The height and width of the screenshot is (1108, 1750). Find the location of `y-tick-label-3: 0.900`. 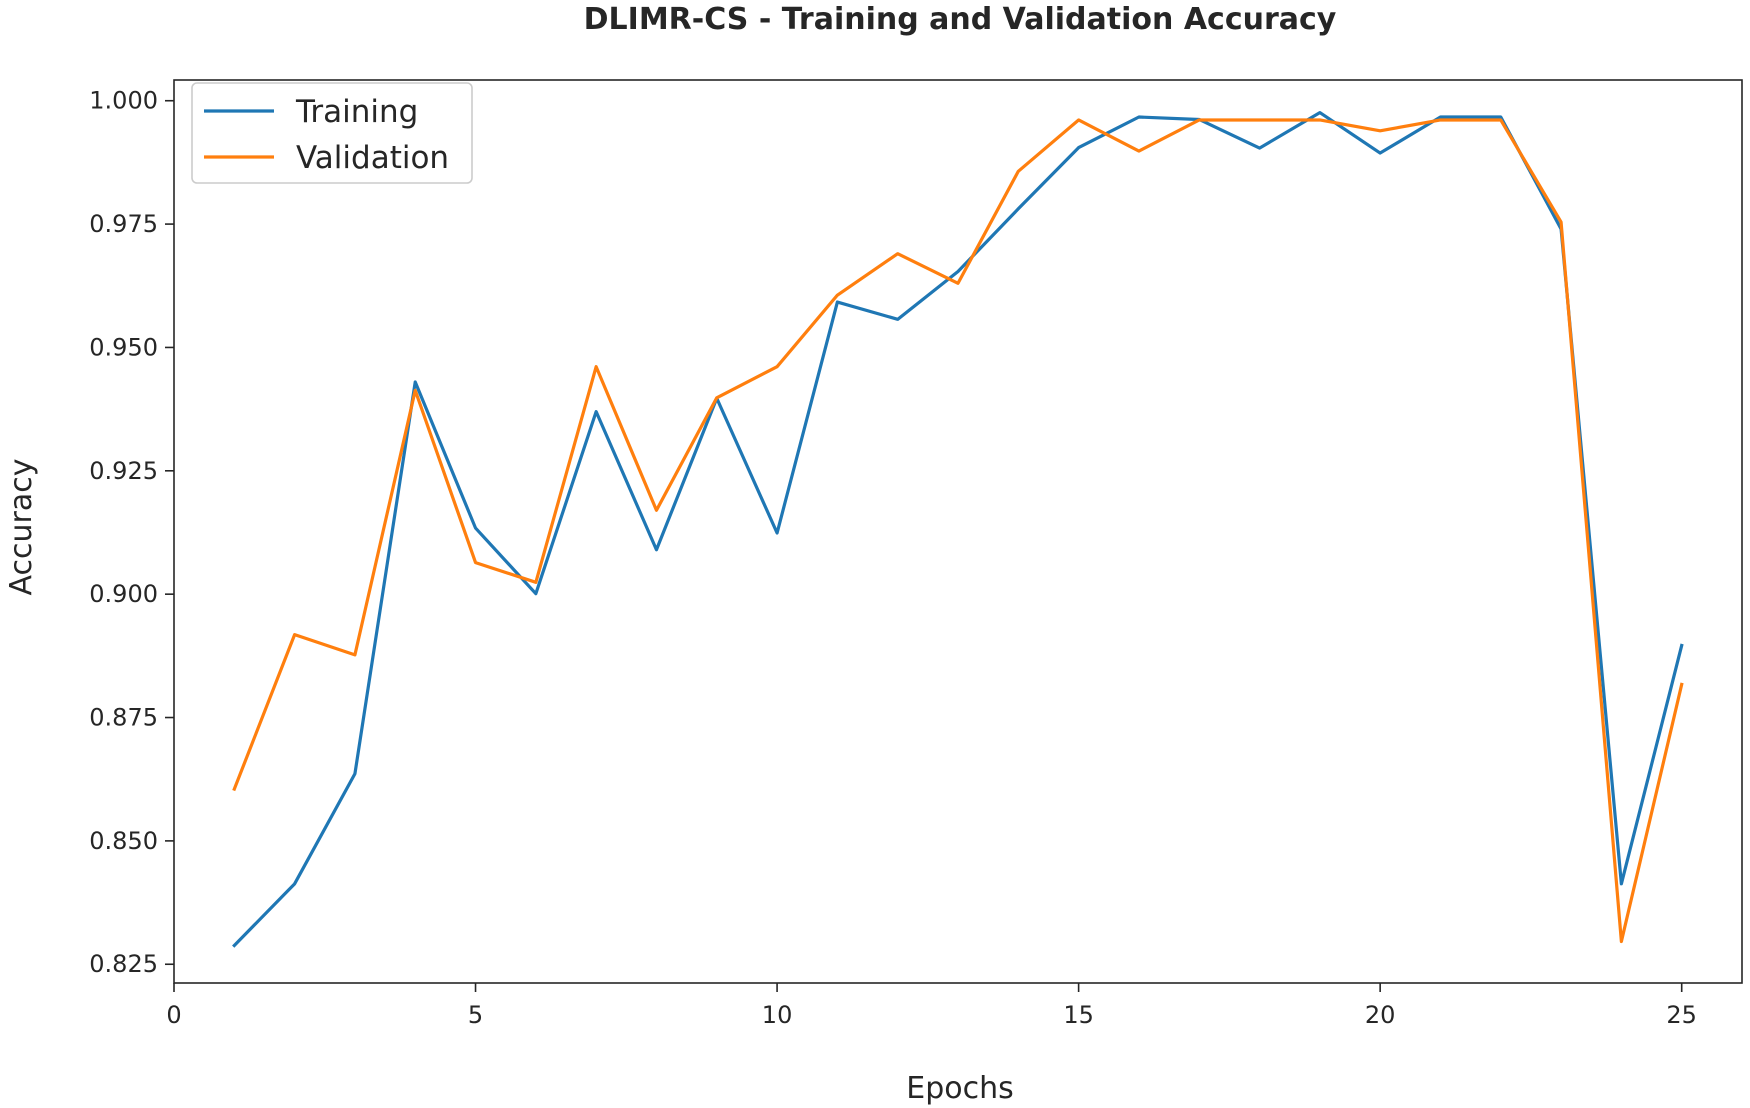

y-tick-label-3: 0.900 is located at coordinates (123, 594).